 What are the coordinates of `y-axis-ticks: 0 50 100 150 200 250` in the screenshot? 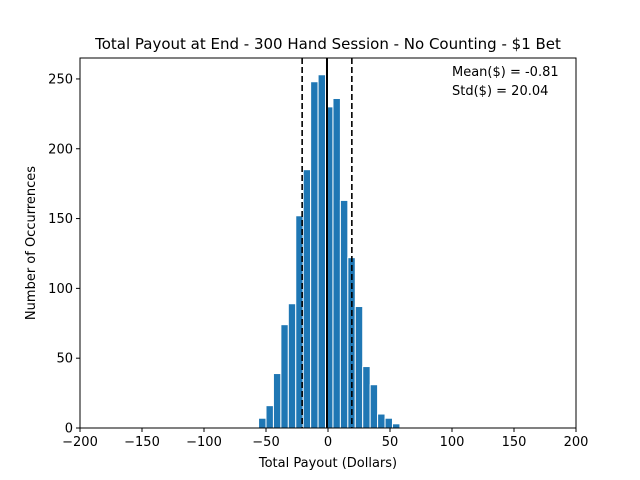 It's located at (64, 254).